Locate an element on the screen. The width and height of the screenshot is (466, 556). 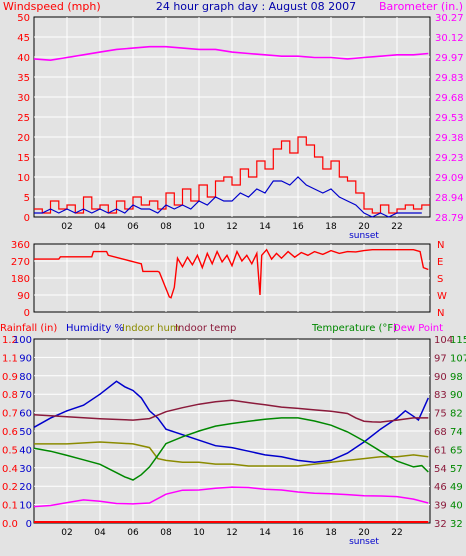
y-tick-label: 97 is located at coordinates (440, 358).